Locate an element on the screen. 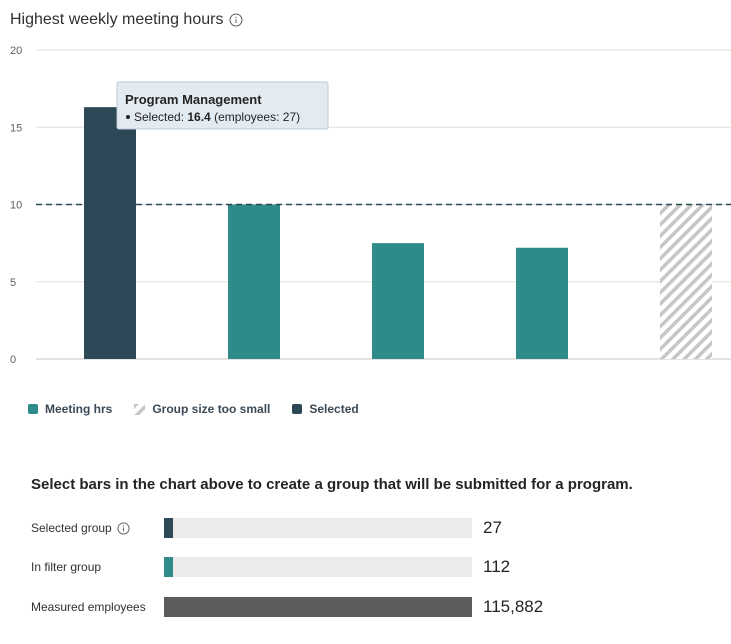  summary-value-measured: 115,882 is located at coordinates (513, 606).